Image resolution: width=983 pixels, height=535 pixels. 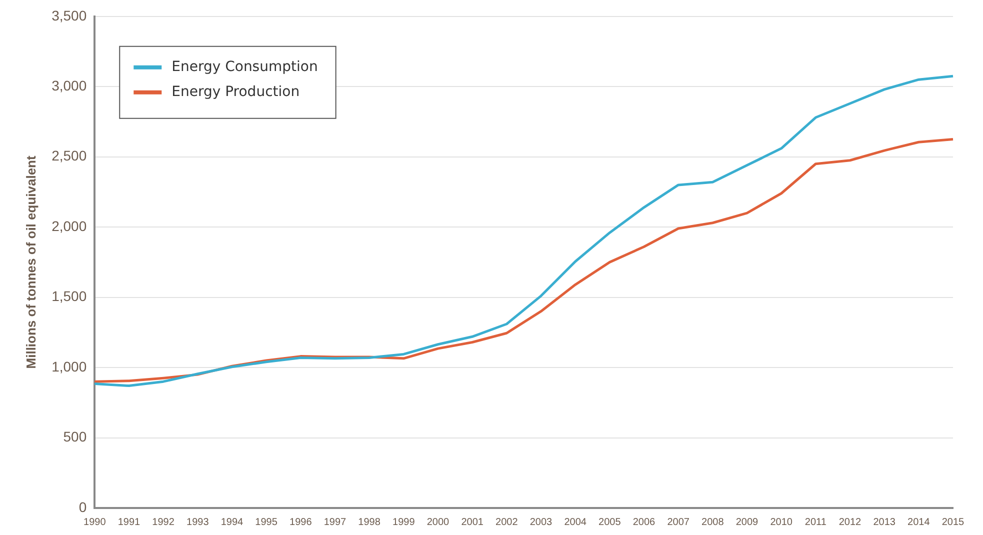 What do you see at coordinates (245, 67) in the screenshot?
I see `legend-label: Energy Consumption` at bounding box center [245, 67].